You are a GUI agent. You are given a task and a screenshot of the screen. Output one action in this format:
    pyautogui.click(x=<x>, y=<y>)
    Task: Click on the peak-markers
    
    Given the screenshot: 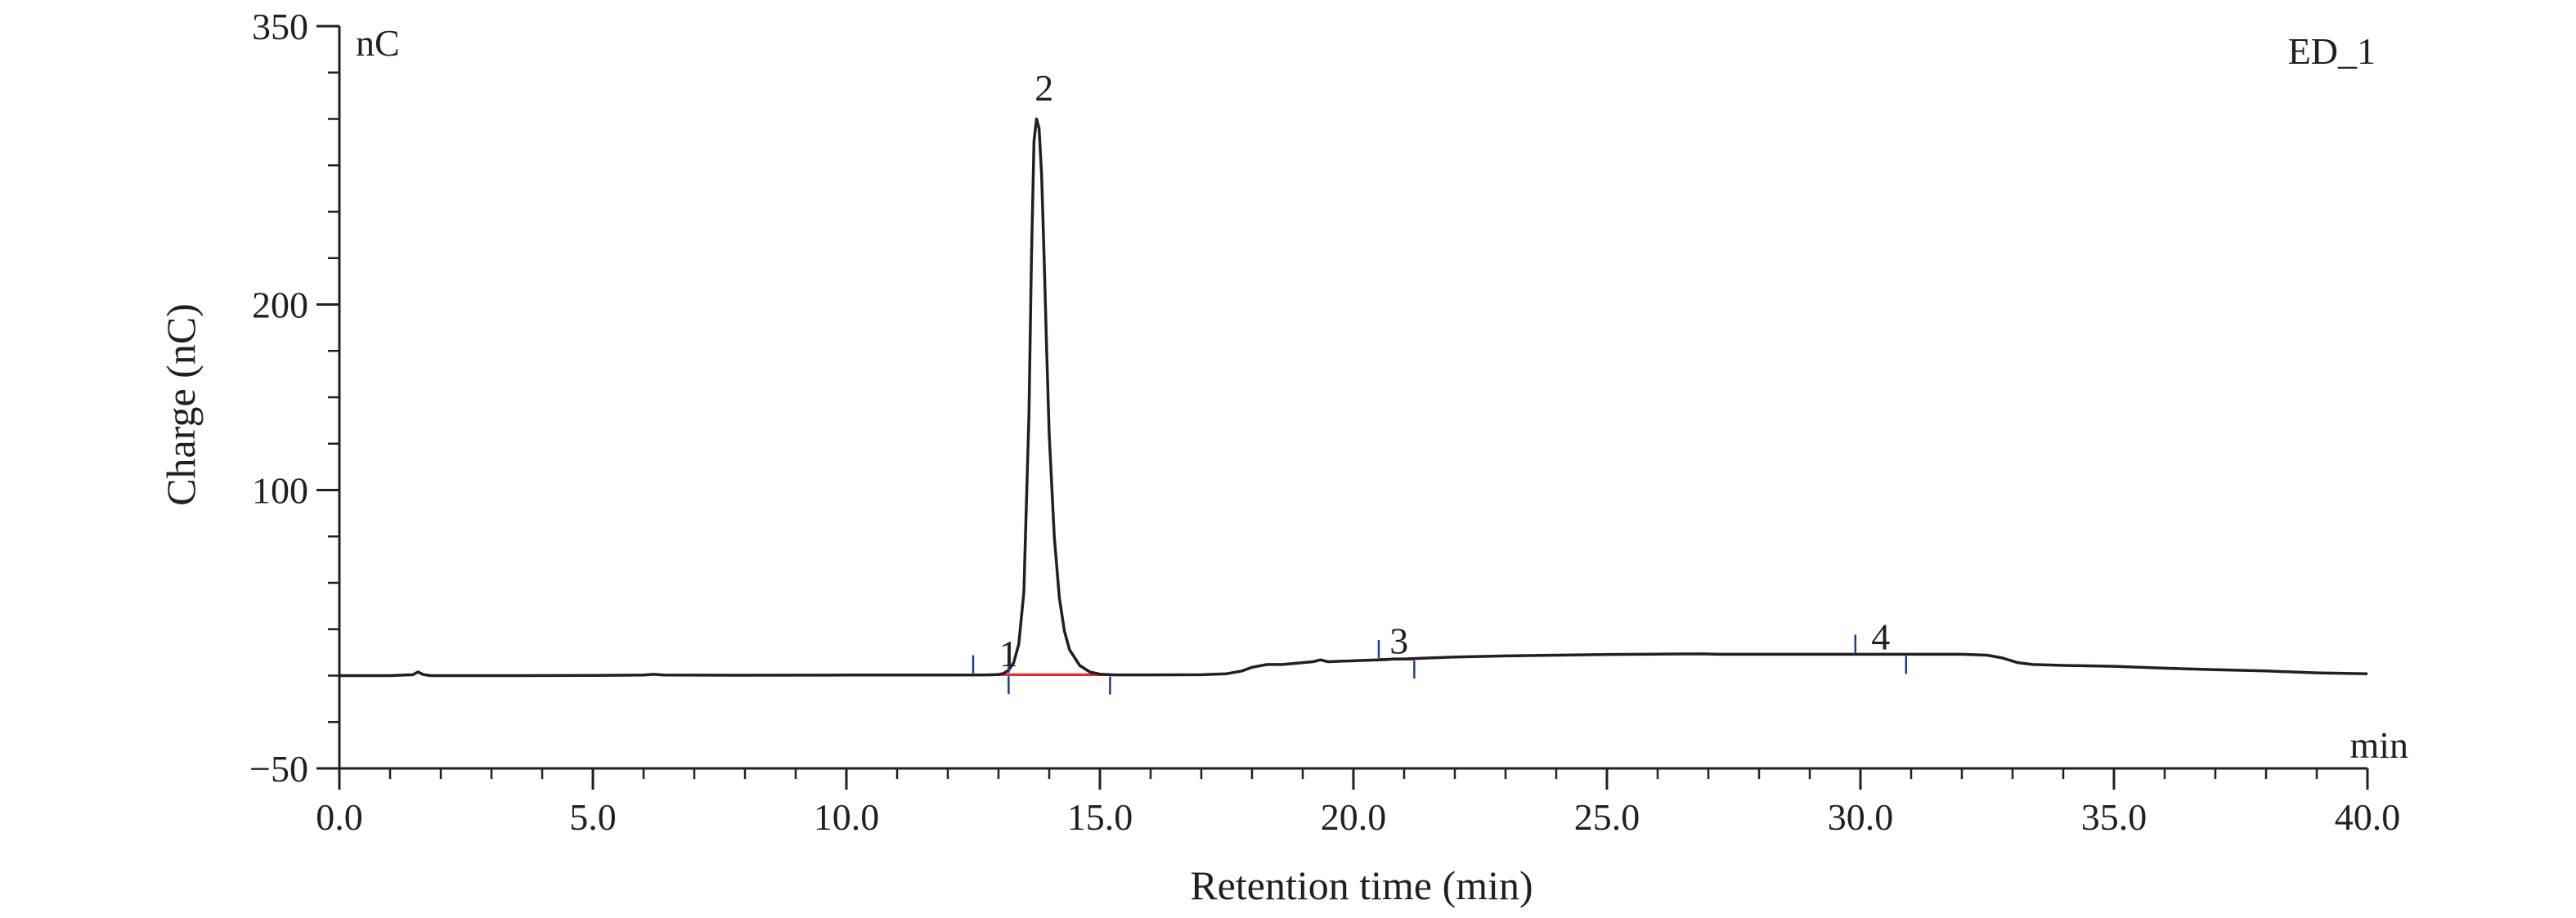 What is the action you would take?
    pyautogui.click(x=1439, y=664)
    